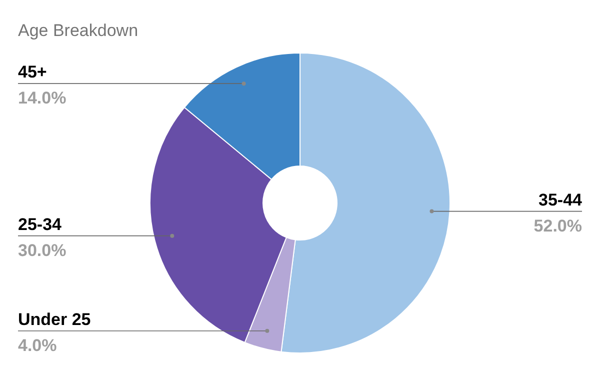 The image size is (600, 371). I want to click on slice-label: Under 25, so click(54, 319).